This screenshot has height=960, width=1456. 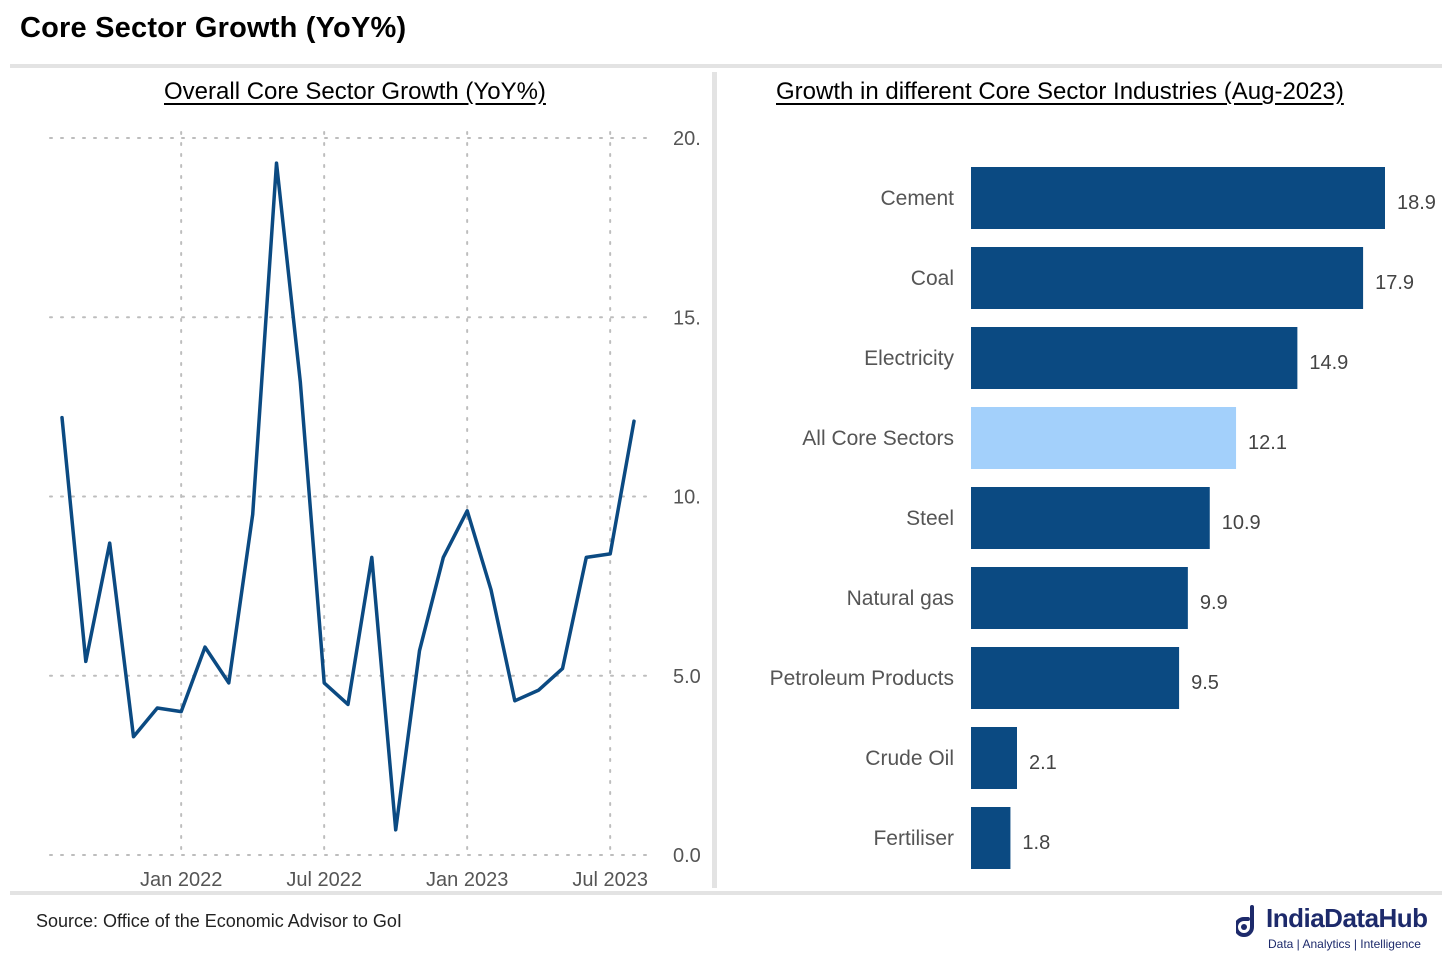 What do you see at coordinates (726, 893) in the screenshot?
I see `bottom-divider` at bounding box center [726, 893].